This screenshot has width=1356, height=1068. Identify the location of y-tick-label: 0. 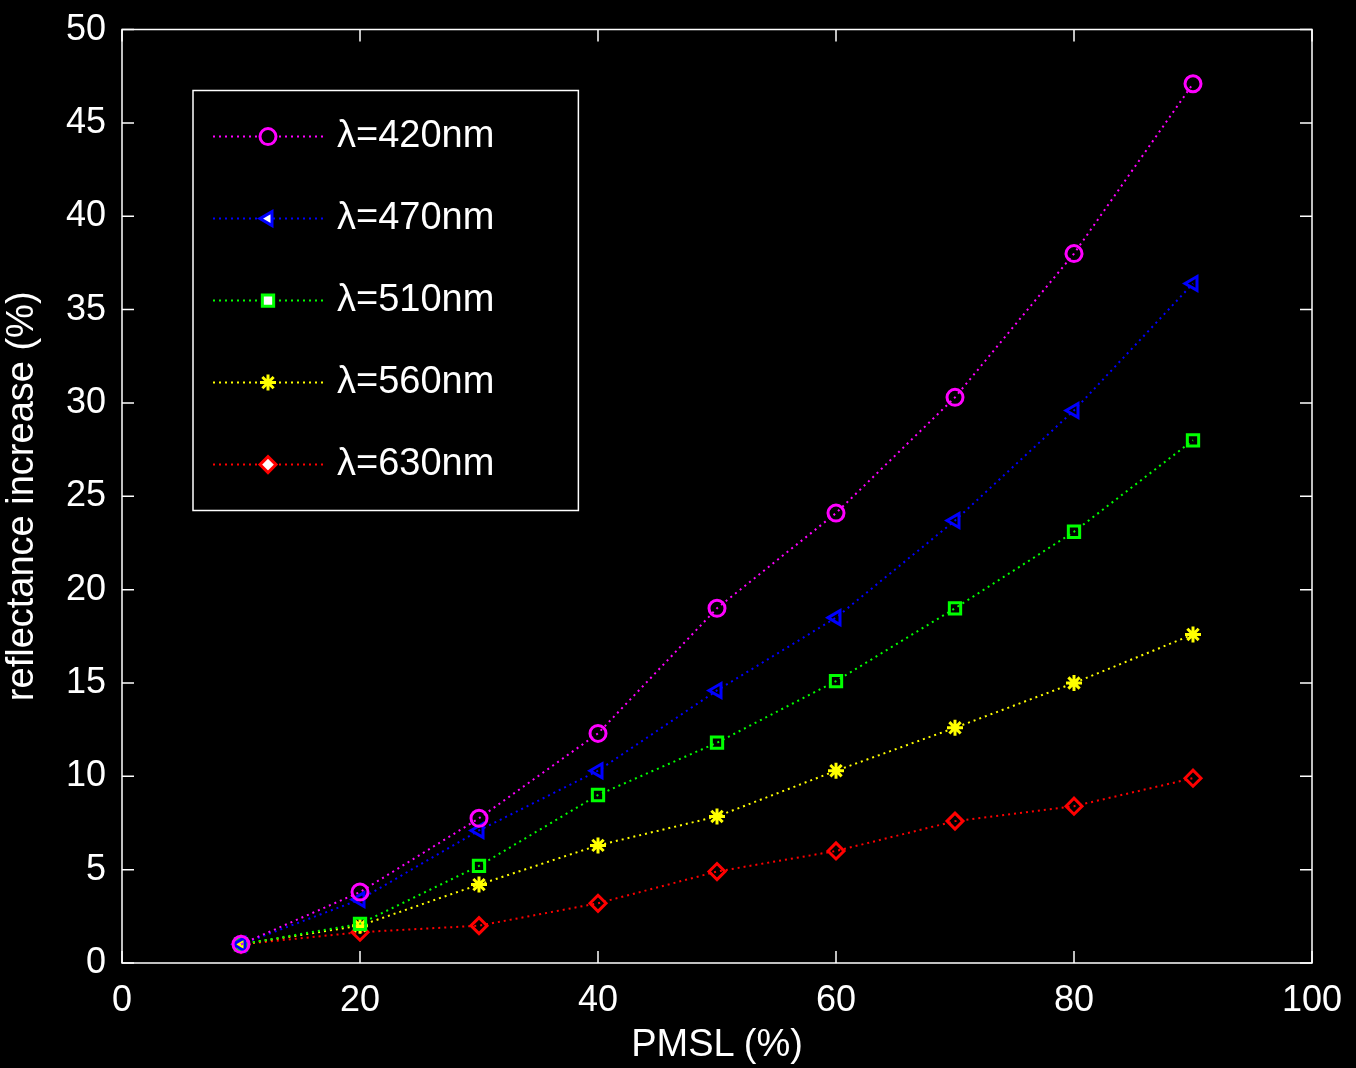
(95, 960).